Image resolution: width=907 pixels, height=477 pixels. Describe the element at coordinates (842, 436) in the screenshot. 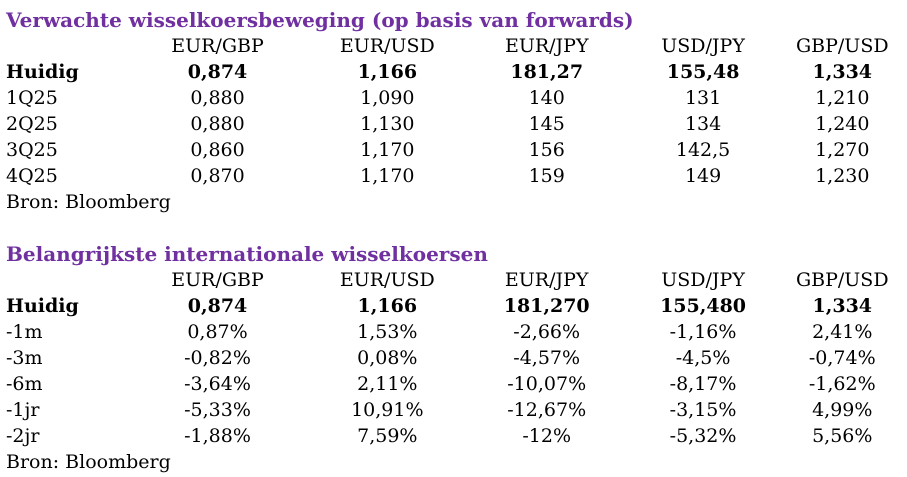

I see `table-cell: 5,56%` at that location.